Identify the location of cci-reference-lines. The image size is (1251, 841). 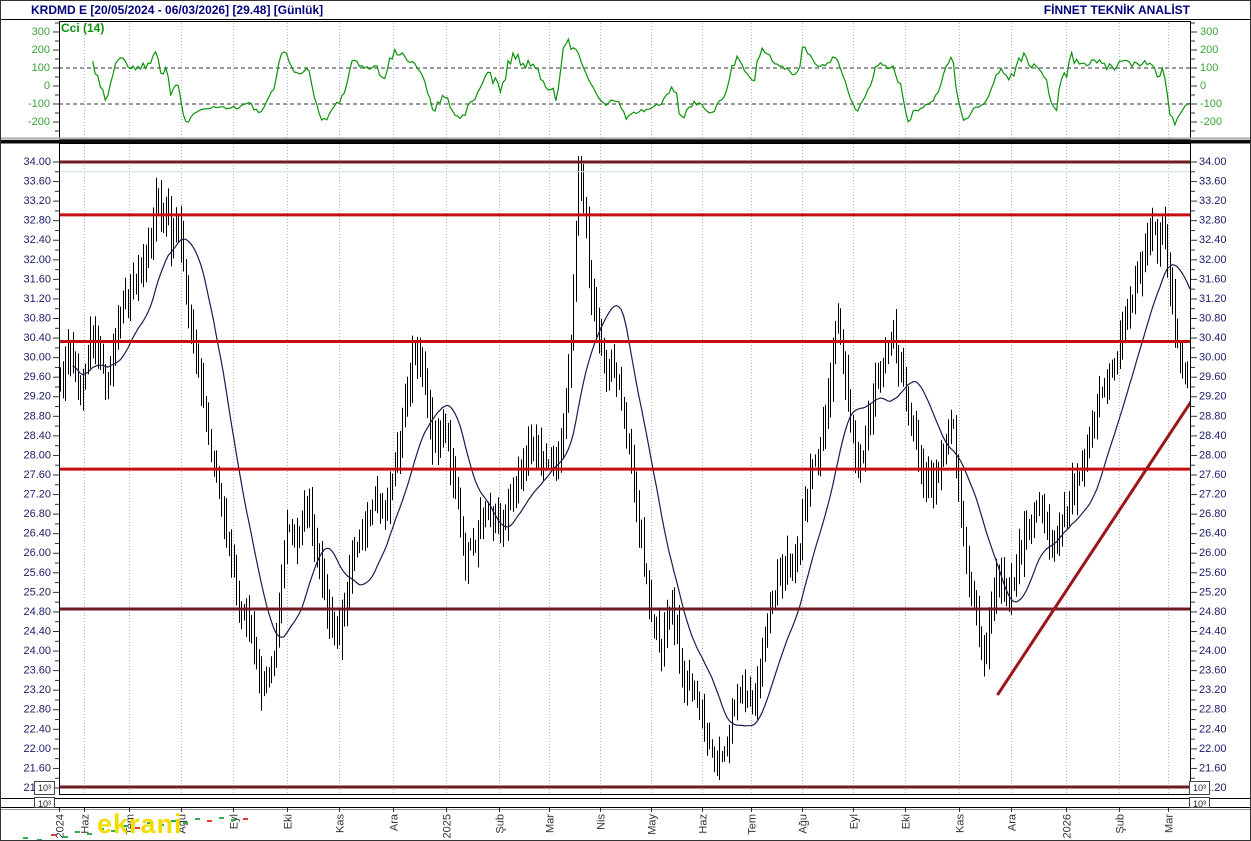
(625, 86).